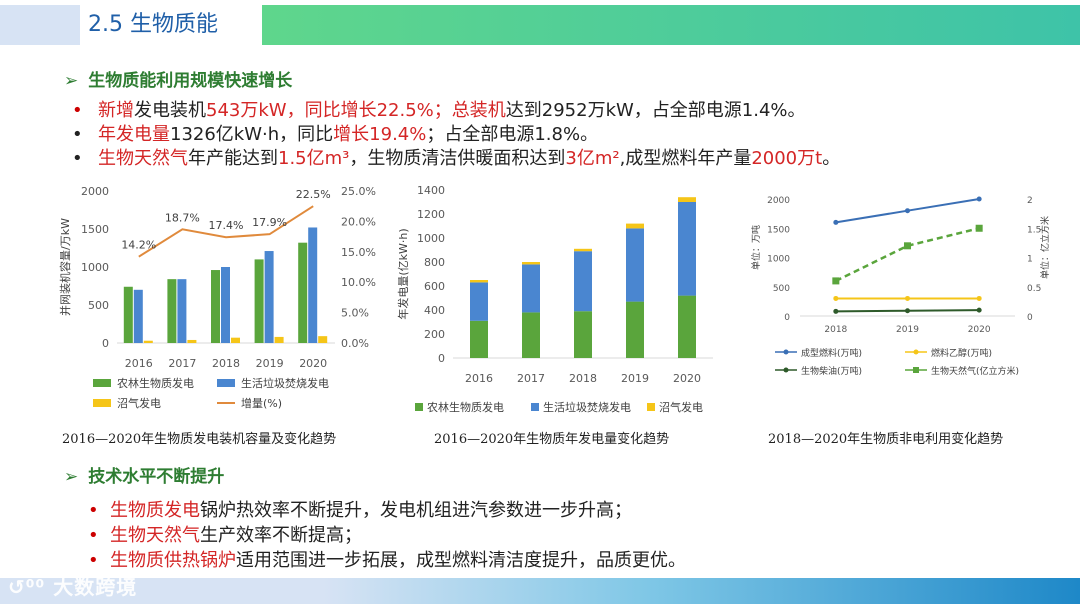 The width and height of the screenshot is (1080, 604). I want to click on y2-tick-label: 0.0%, so click(355, 343).